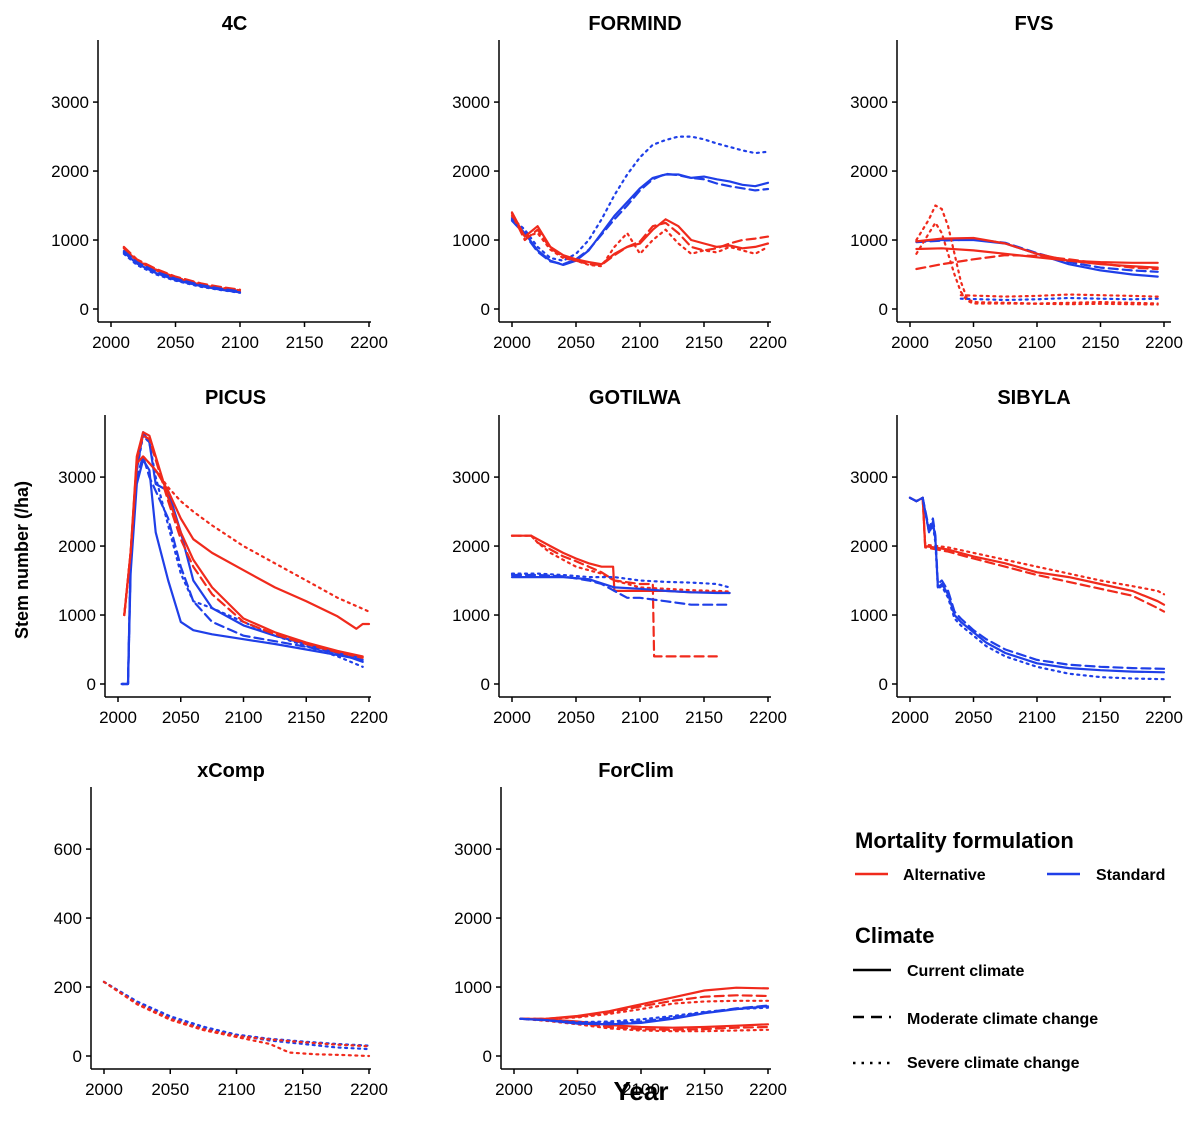 Image resolution: width=1190 pixels, height=1130 pixels. What do you see at coordinates (68, 849) in the screenshot?
I see `y-tick-label: 600` at bounding box center [68, 849].